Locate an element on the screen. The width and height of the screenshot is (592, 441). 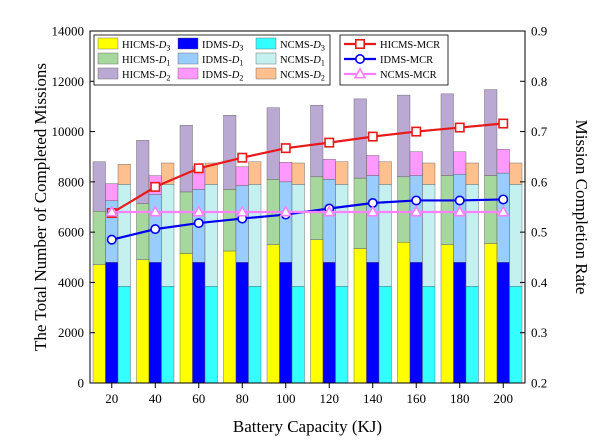
x-tick-label: 180 is located at coordinates (460, 398).